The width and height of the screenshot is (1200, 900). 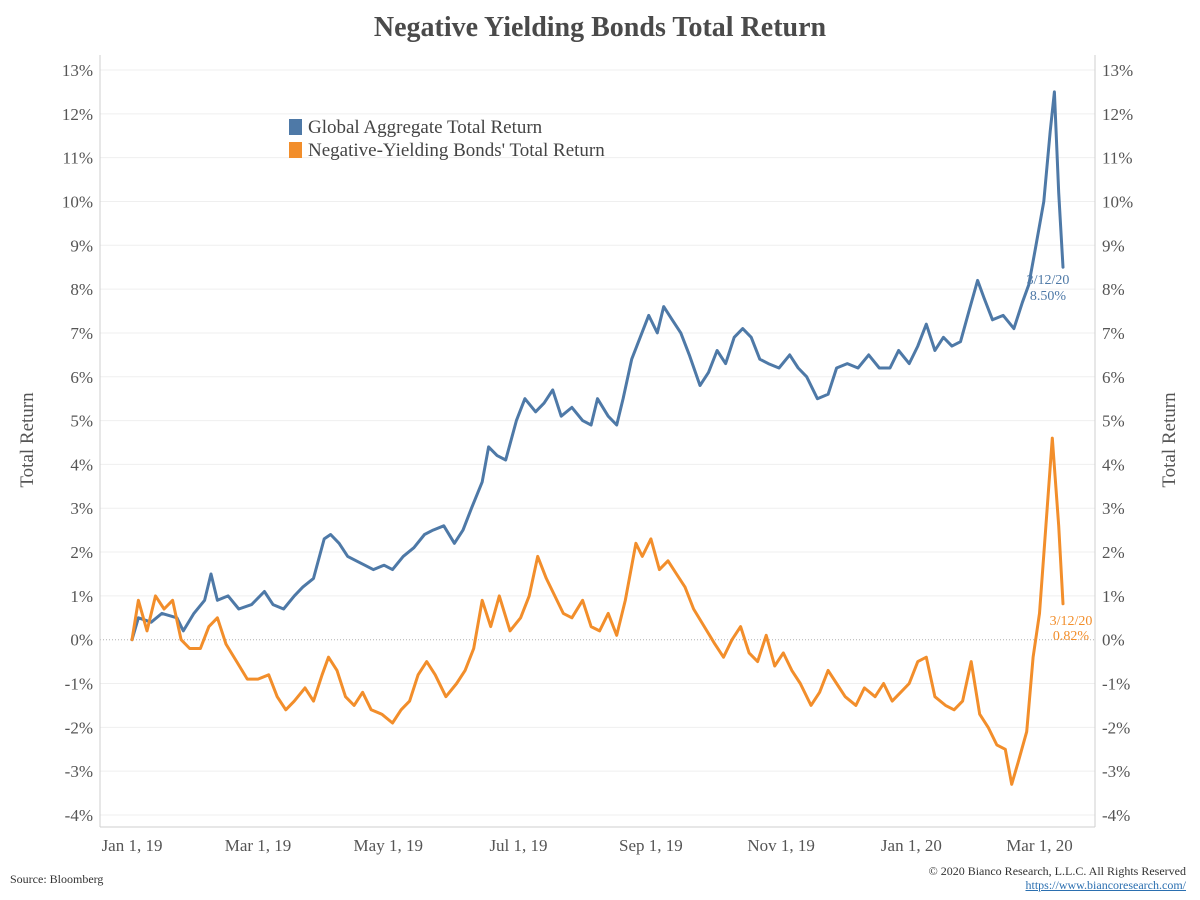 What do you see at coordinates (1105, 885) in the screenshot?
I see `website-link: https://www.biancoresearch.com/` at bounding box center [1105, 885].